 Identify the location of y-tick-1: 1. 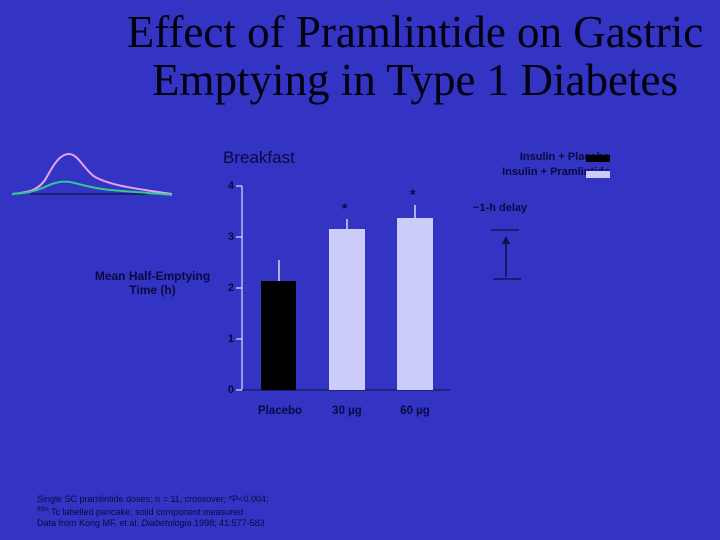
(230, 339).